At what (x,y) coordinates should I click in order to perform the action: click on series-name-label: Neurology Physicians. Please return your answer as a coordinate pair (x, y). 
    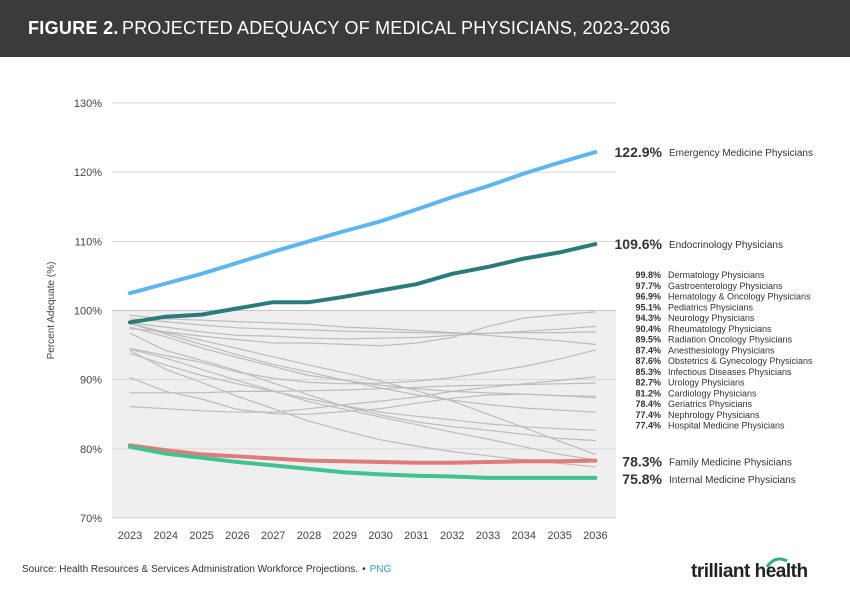
    Looking at the image, I should click on (711, 318).